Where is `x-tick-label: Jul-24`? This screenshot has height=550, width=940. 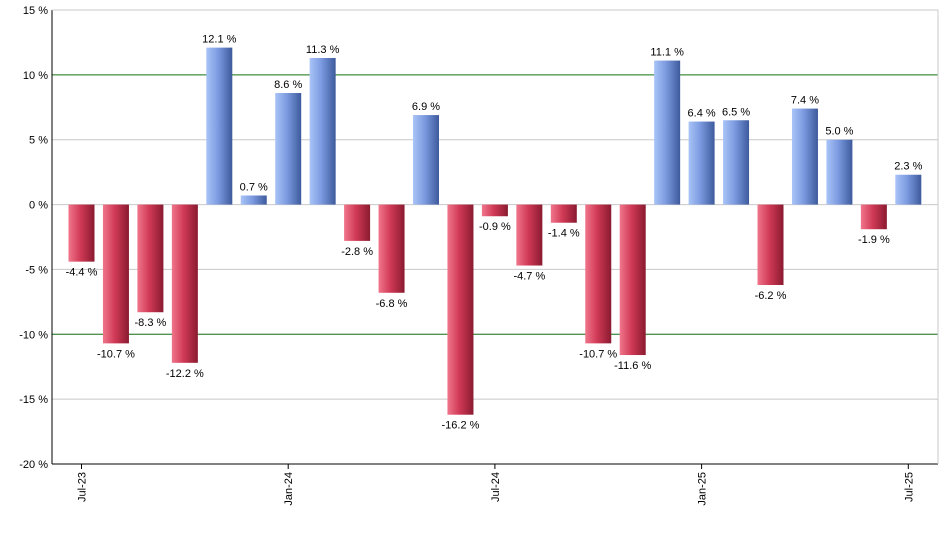
x-tick-label: Jul-24 is located at coordinates (496, 487).